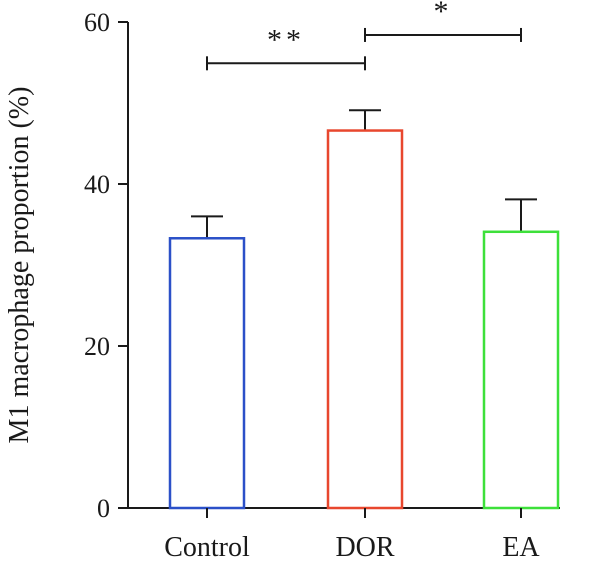  I want to click on x-tick-label-dor: DOR, so click(364, 547).